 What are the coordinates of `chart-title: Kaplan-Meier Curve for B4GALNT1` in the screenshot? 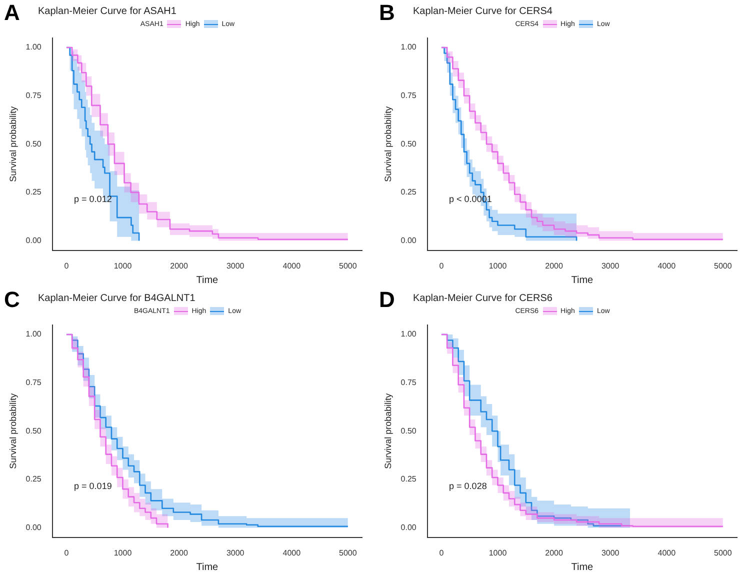 It's located at (117, 298).